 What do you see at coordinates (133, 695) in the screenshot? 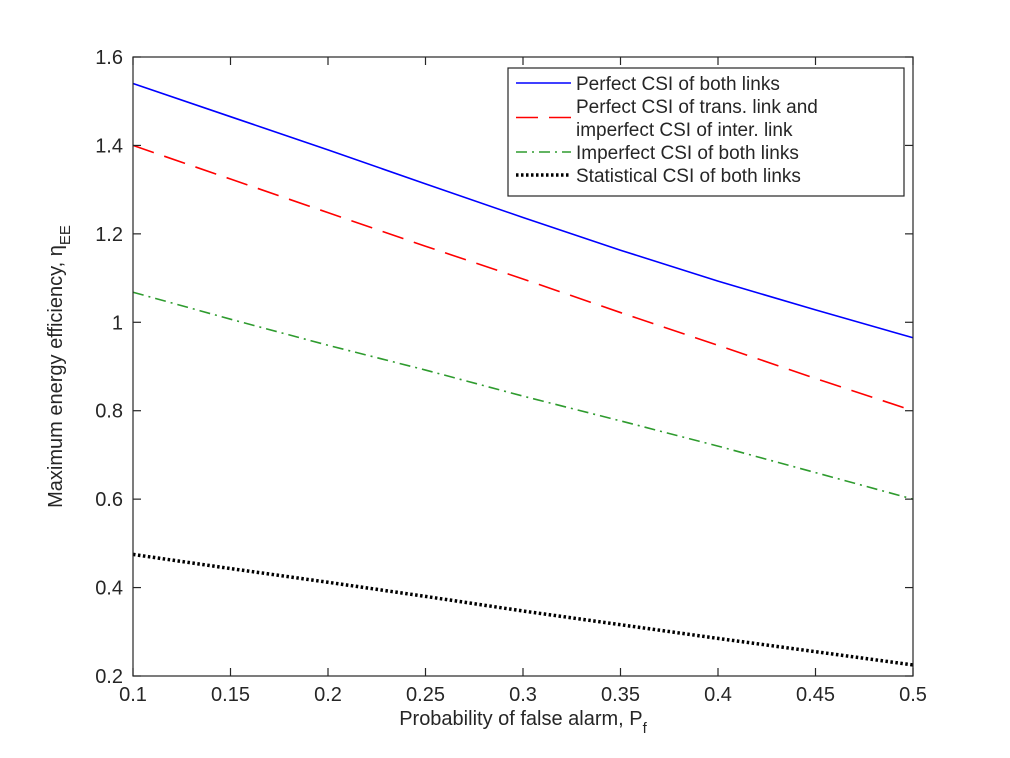
I see `x-tick-label: 0.1` at bounding box center [133, 695].